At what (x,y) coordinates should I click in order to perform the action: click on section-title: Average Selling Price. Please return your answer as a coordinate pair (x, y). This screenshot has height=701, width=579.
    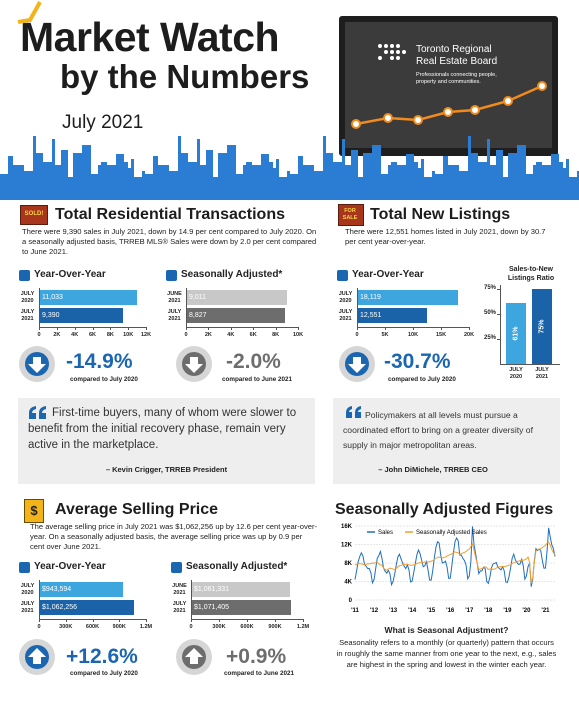
    Looking at the image, I should click on (137, 509).